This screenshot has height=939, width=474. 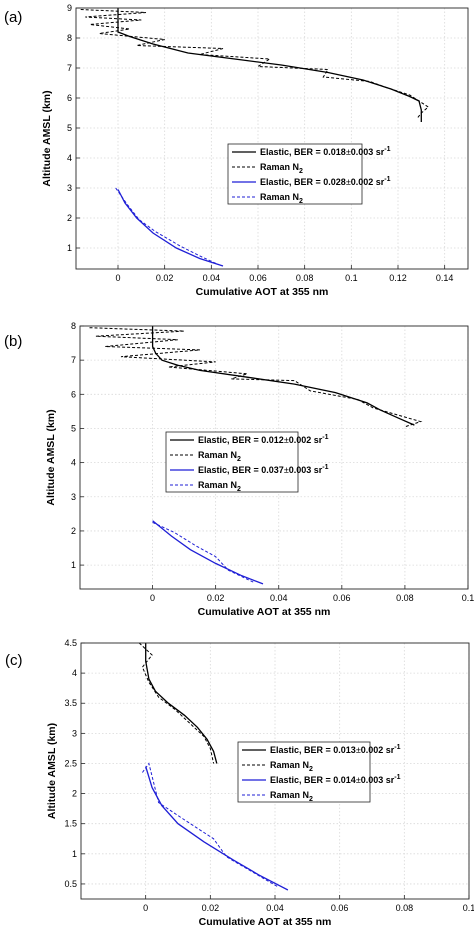 What do you see at coordinates (13, 17) in the screenshot?
I see `panel-label: (a)` at bounding box center [13, 17].